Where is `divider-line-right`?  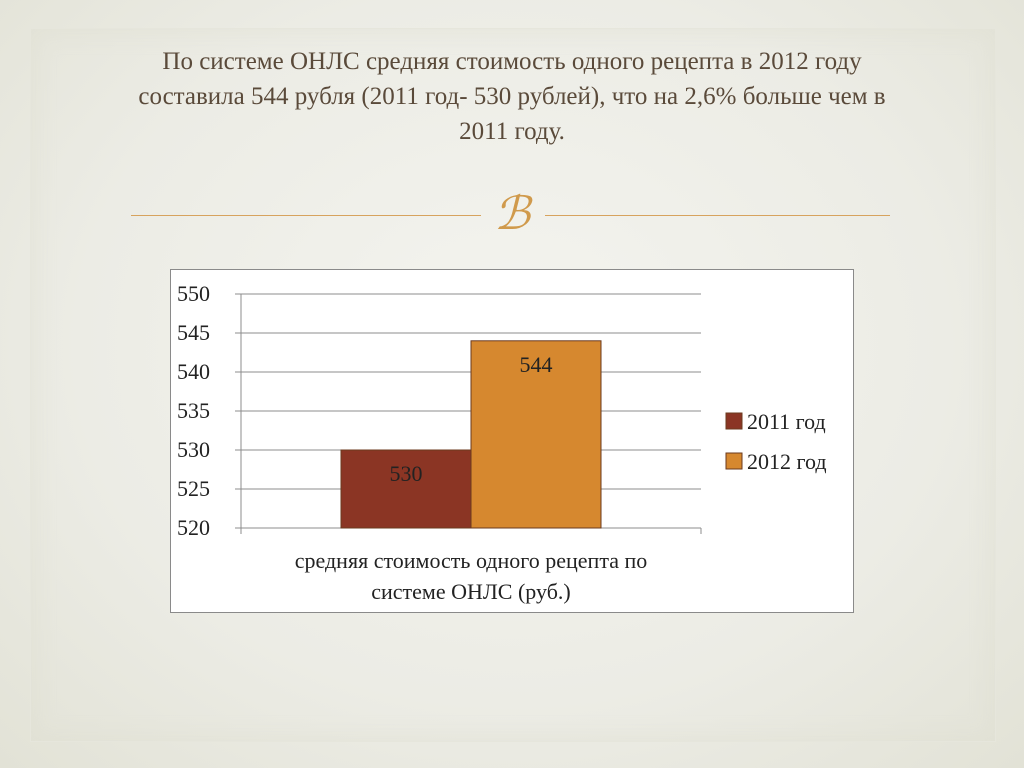 divider-line-right is located at coordinates (717, 215).